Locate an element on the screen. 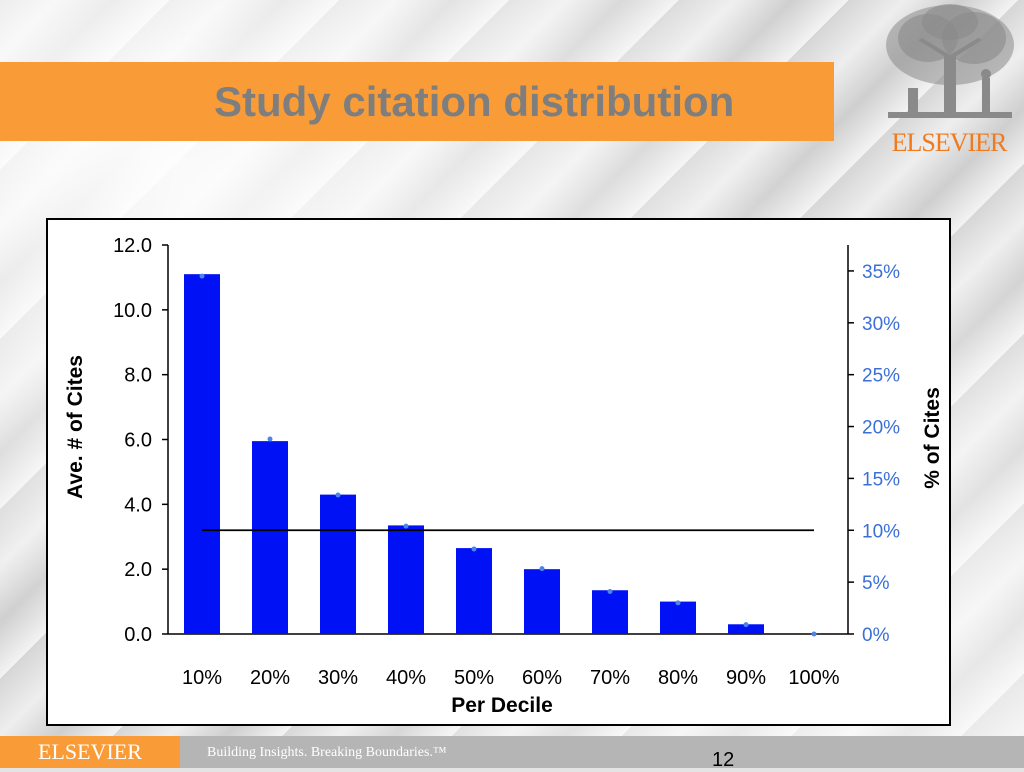 The width and height of the screenshot is (1024, 772). x-tick-label: 60% is located at coordinates (542, 678).